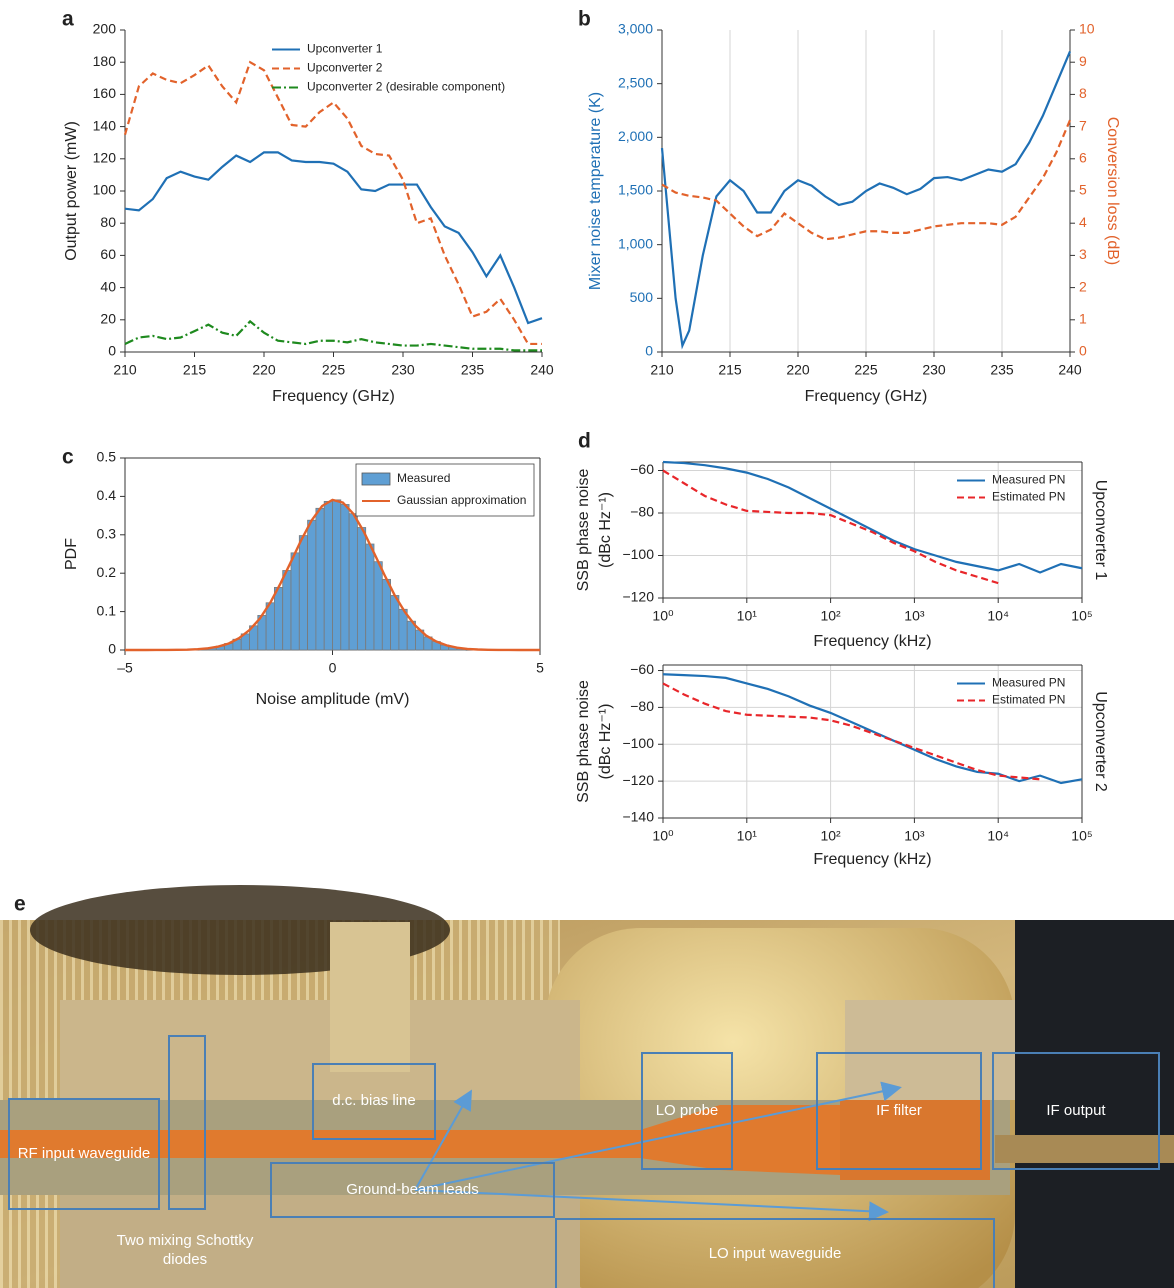 This screenshot has height=1288, width=1174. I want to click on legend-swatch, so click(376, 479).